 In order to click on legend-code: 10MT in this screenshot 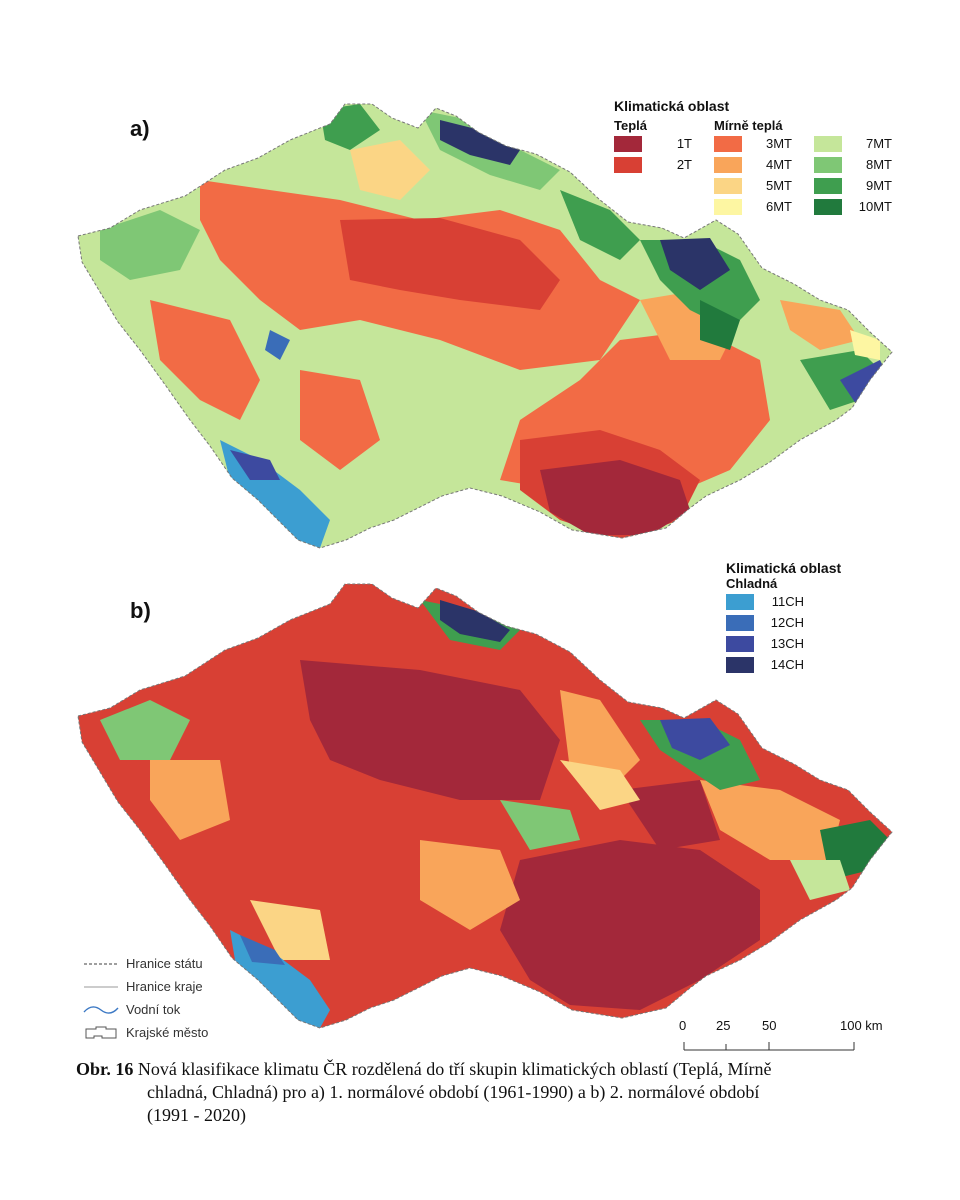, I will do `click(875, 206)`.